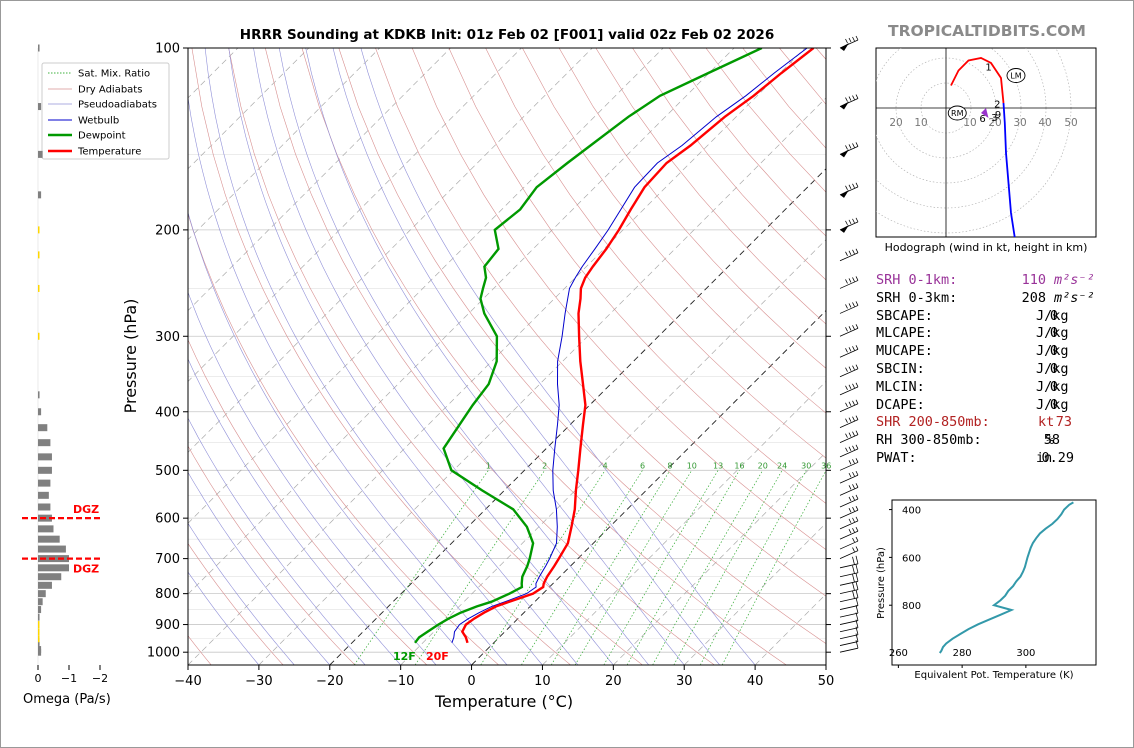  Describe the element at coordinates (957, 113) in the screenshot. I see `hodo-rm-marker` at that location.